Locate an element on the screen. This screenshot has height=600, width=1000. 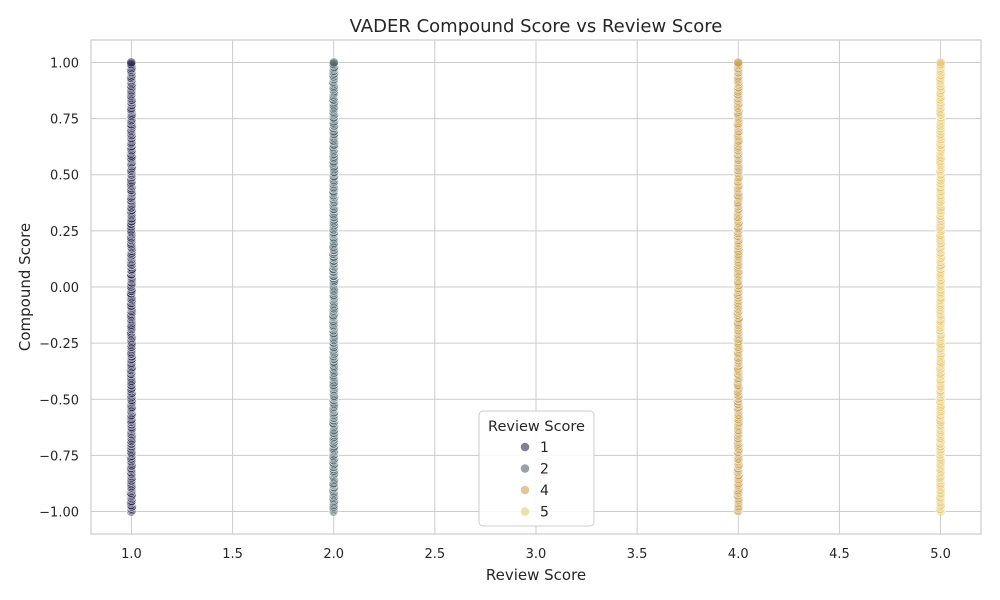
y-tick-label: −1.00 is located at coordinates (59, 513).